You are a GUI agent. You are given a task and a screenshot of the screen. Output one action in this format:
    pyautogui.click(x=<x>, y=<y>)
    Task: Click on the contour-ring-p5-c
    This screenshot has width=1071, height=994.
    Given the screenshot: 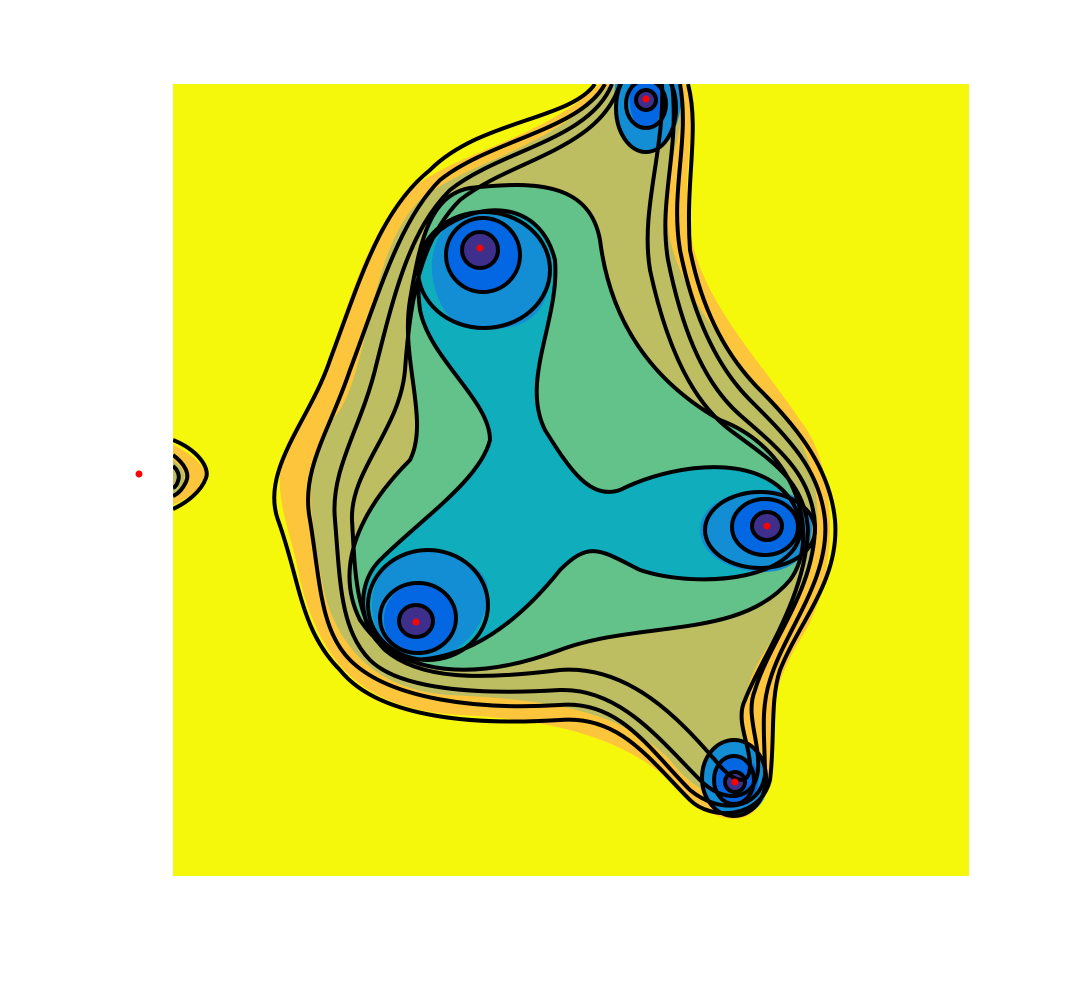 What is the action you would take?
    pyautogui.click(x=735, y=782)
    